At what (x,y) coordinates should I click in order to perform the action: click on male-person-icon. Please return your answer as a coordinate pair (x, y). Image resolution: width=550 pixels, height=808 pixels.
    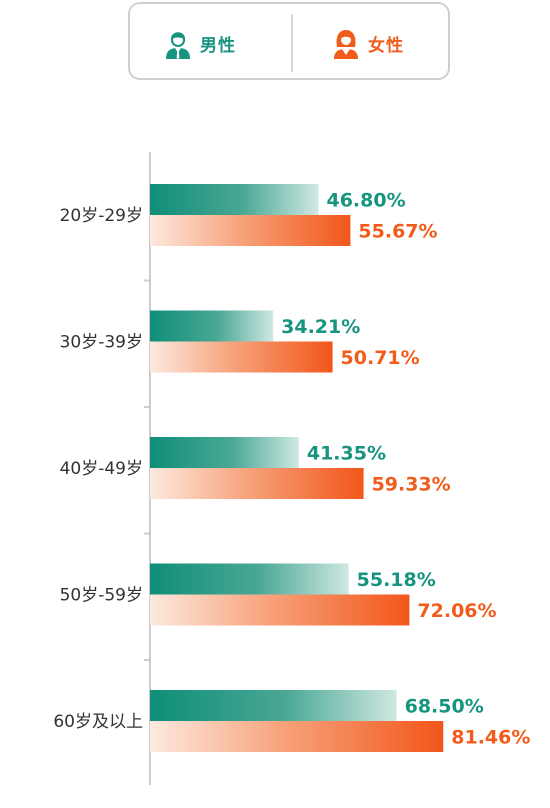
    Looking at the image, I should click on (178, 45).